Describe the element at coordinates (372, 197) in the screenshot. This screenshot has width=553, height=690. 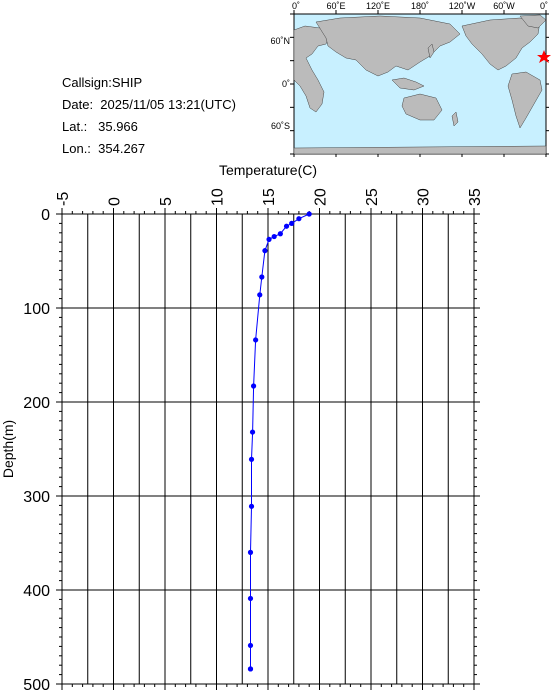
I see `x-tick-label: 25` at that location.